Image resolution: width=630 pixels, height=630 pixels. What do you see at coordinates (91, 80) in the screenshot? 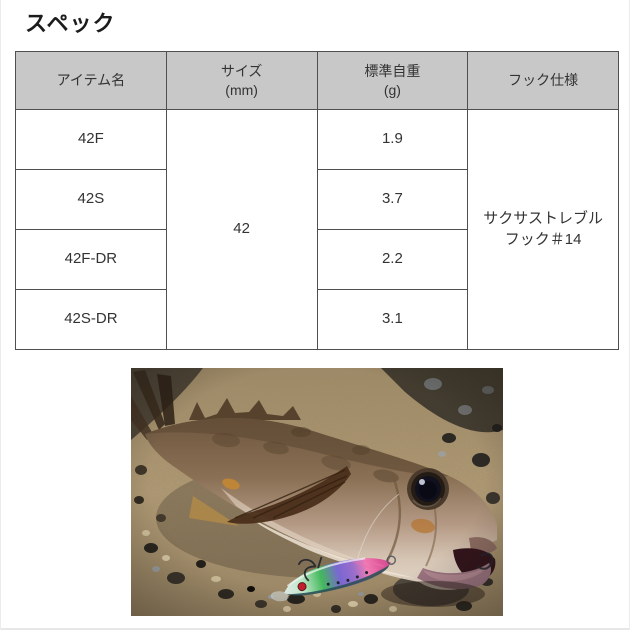
I see `col-header-item-name: アイテム名` at bounding box center [91, 80].